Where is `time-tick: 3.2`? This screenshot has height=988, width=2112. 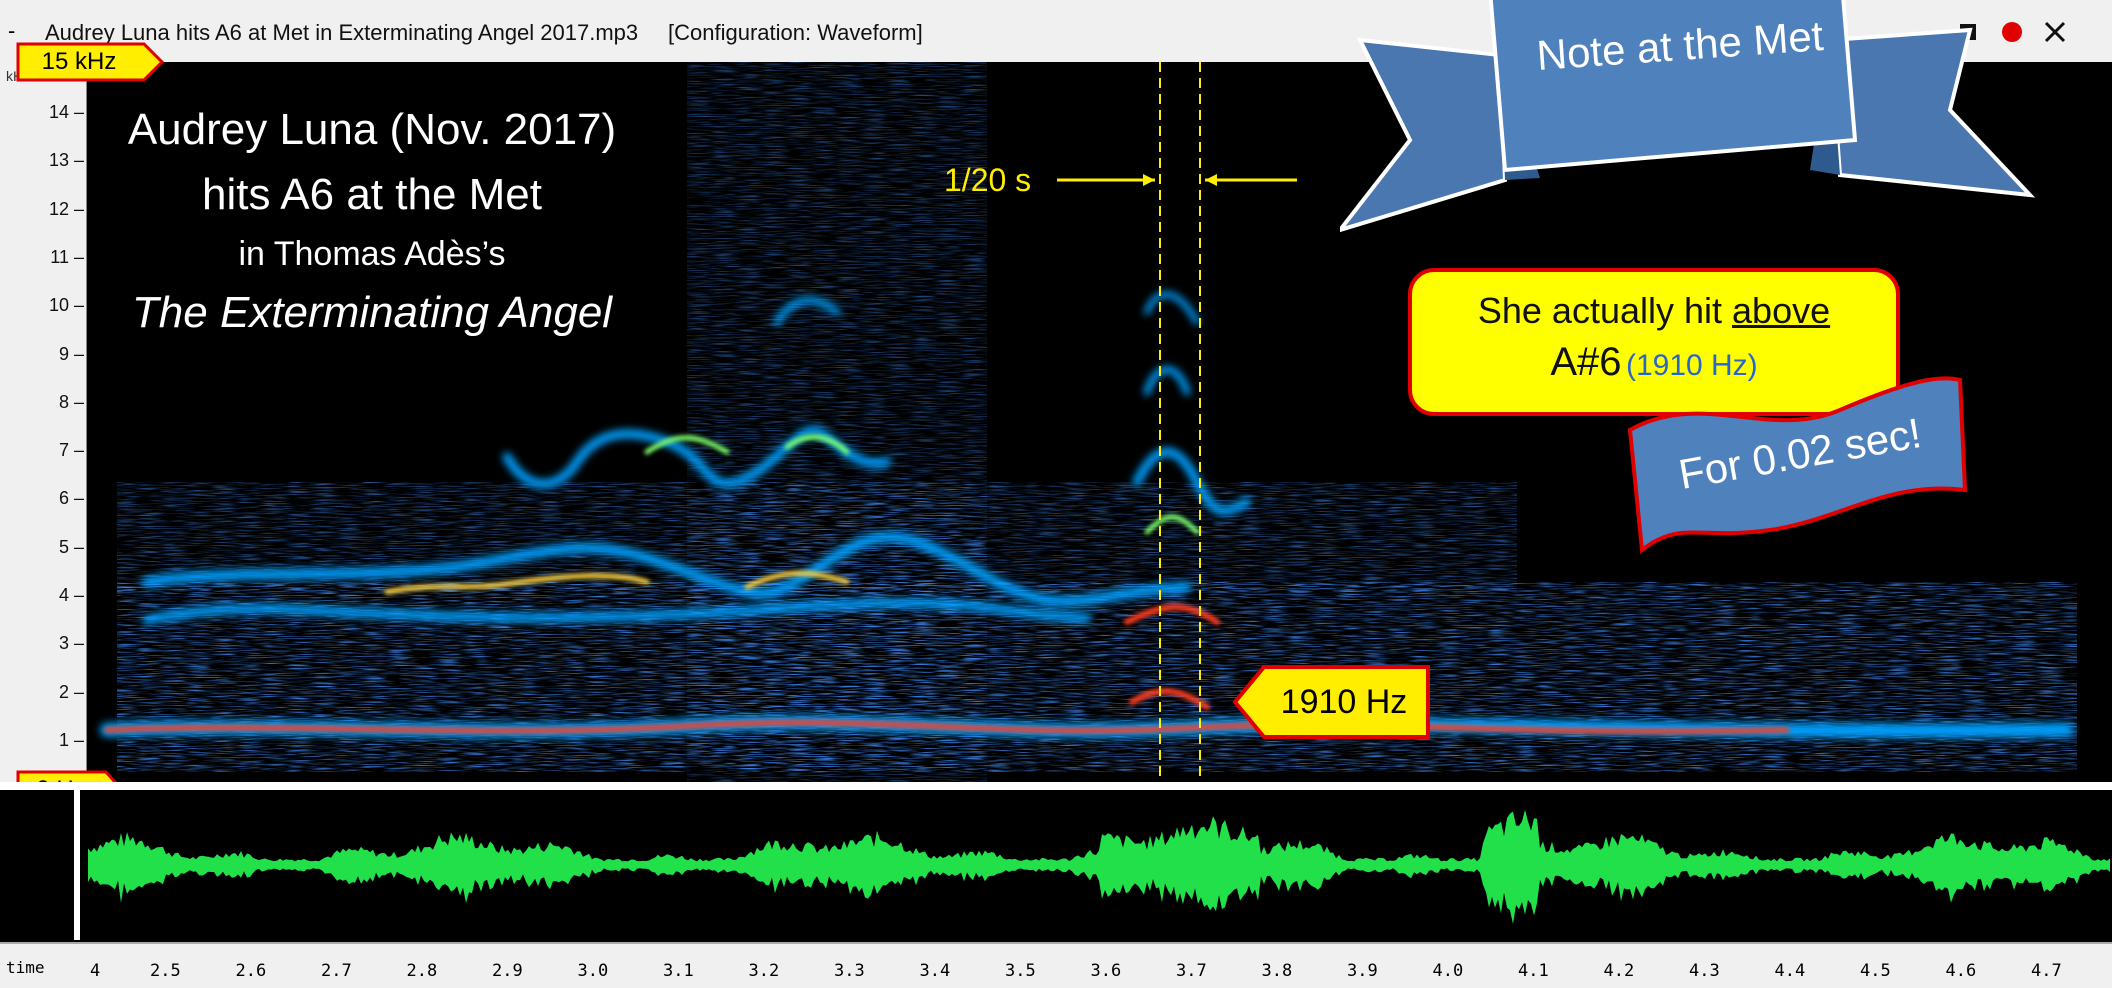 time-tick: 3.2 is located at coordinates (764, 971).